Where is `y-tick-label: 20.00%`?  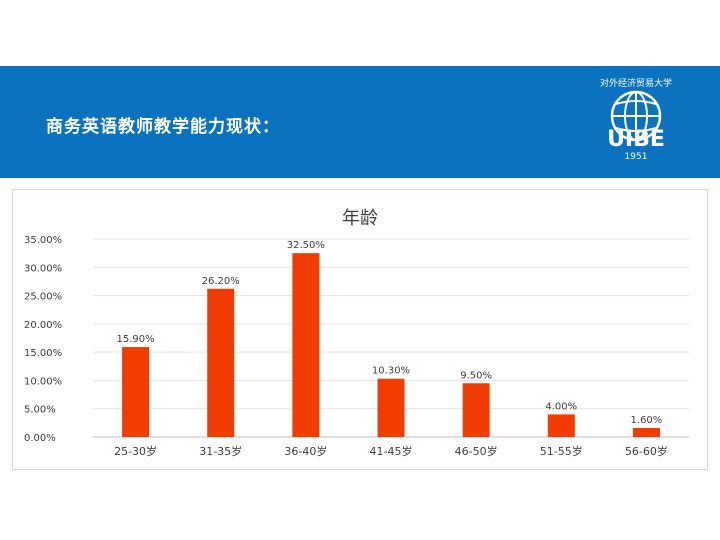
y-tick-label: 20.00% is located at coordinates (43, 325).